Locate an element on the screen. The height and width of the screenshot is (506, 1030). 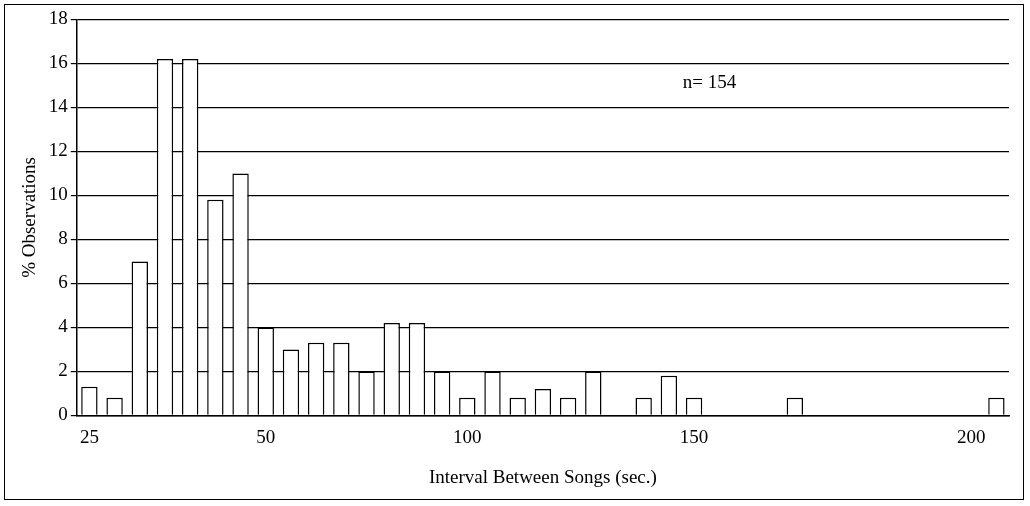
y-tick-label: 10 is located at coordinates (58, 194).